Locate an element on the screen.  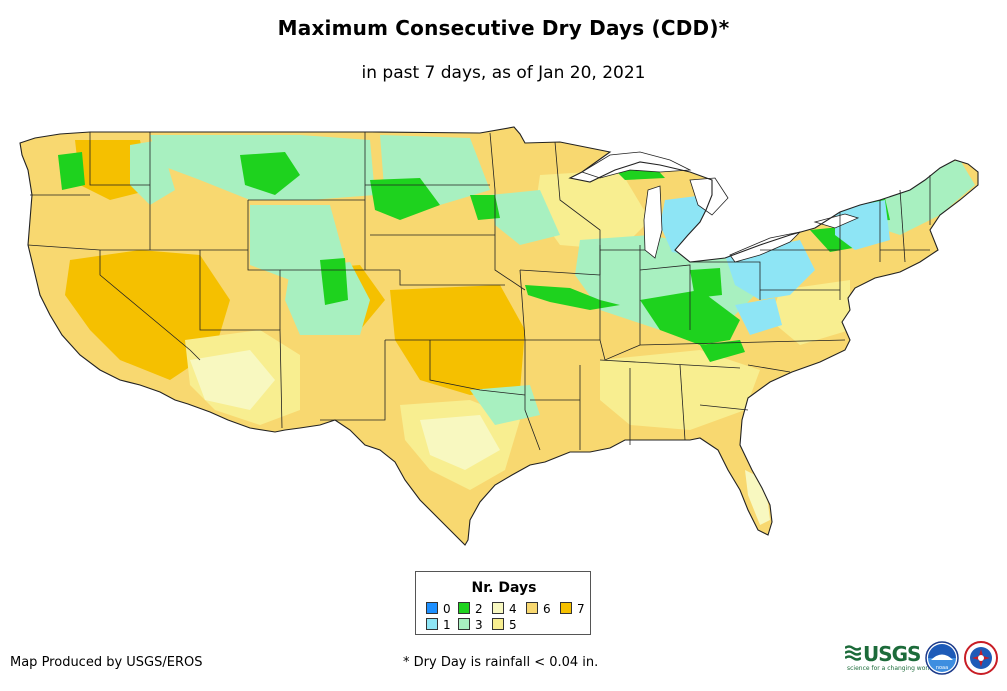
region-2-mw2 is located at coordinates (706, 283).